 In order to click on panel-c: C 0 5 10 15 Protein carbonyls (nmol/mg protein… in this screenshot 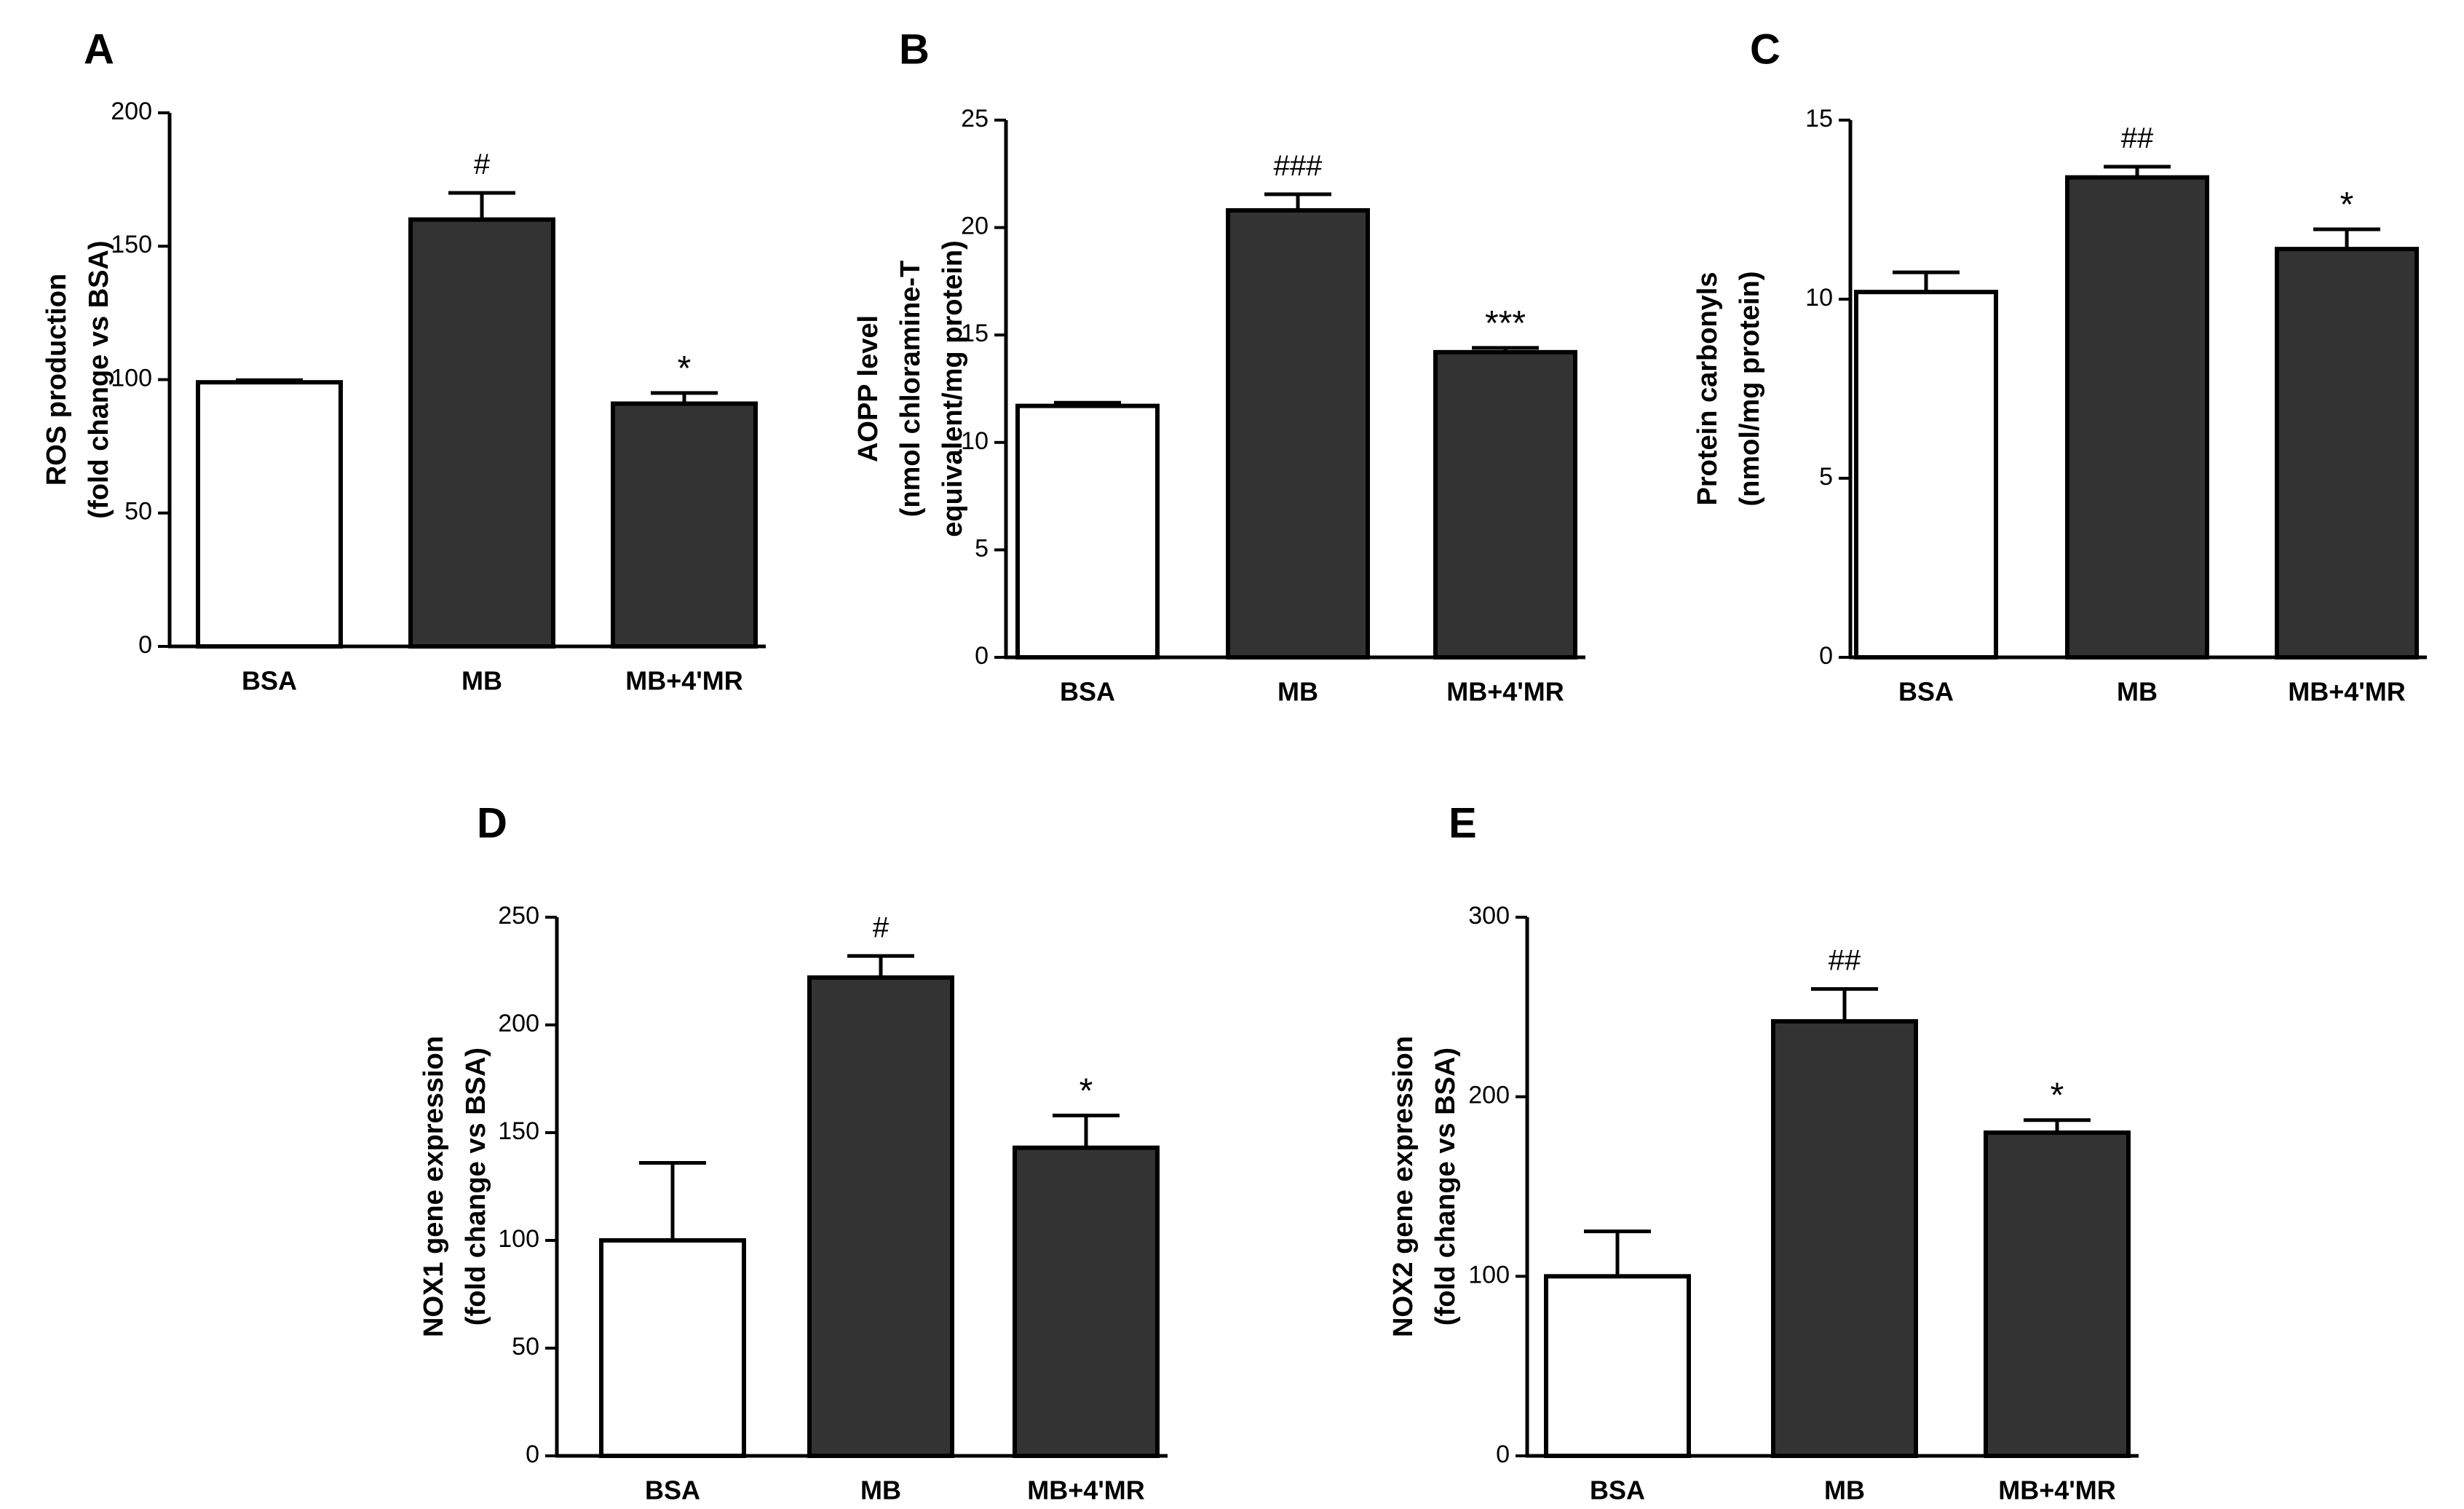, I will do `click(2059, 366)`.